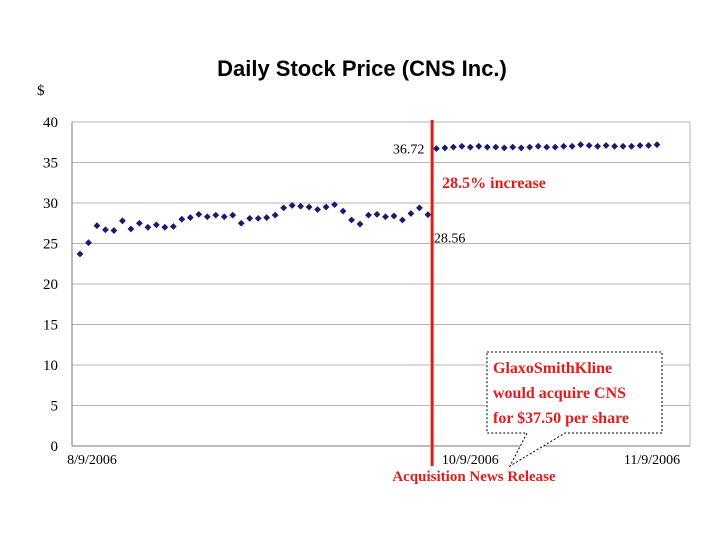 The image size is (720, 540). What do you see at coordinates (41, 91) in the screenshot?
I see `y-axis-label: $` at bounding box center [41, 91].